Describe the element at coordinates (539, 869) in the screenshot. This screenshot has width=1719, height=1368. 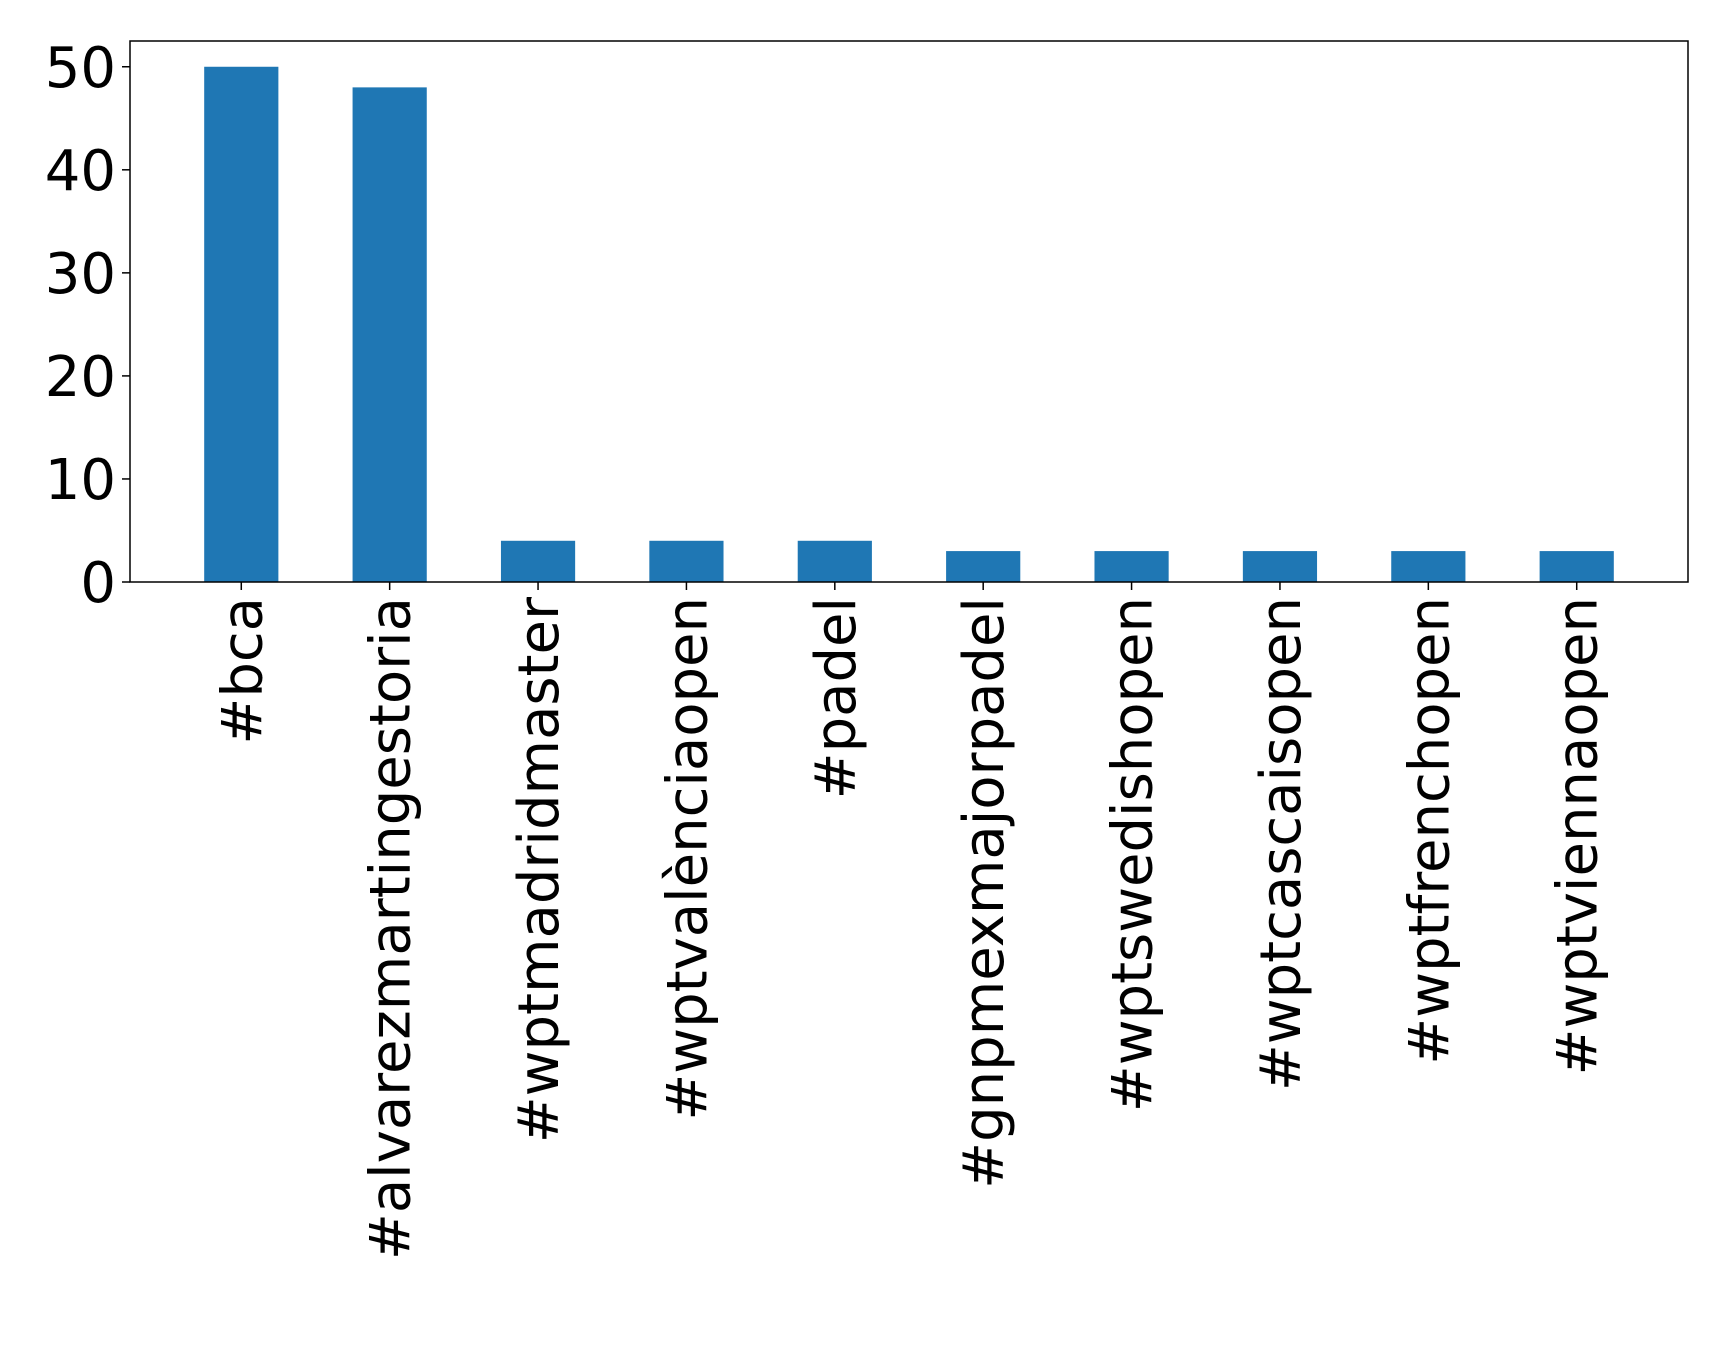
I see `x-tick-label-2: #wptmadridmaster` at that location.